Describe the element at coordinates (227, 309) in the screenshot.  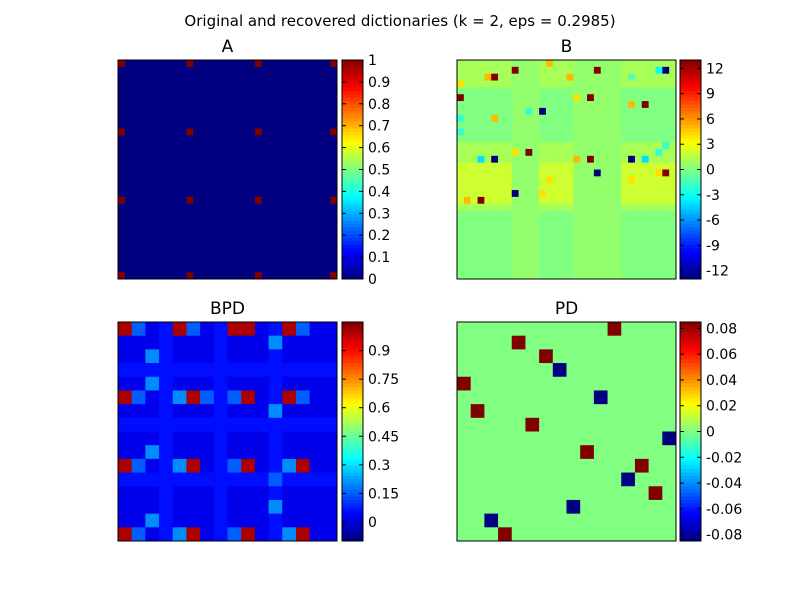
I see `panel-title: BPD` at that location.